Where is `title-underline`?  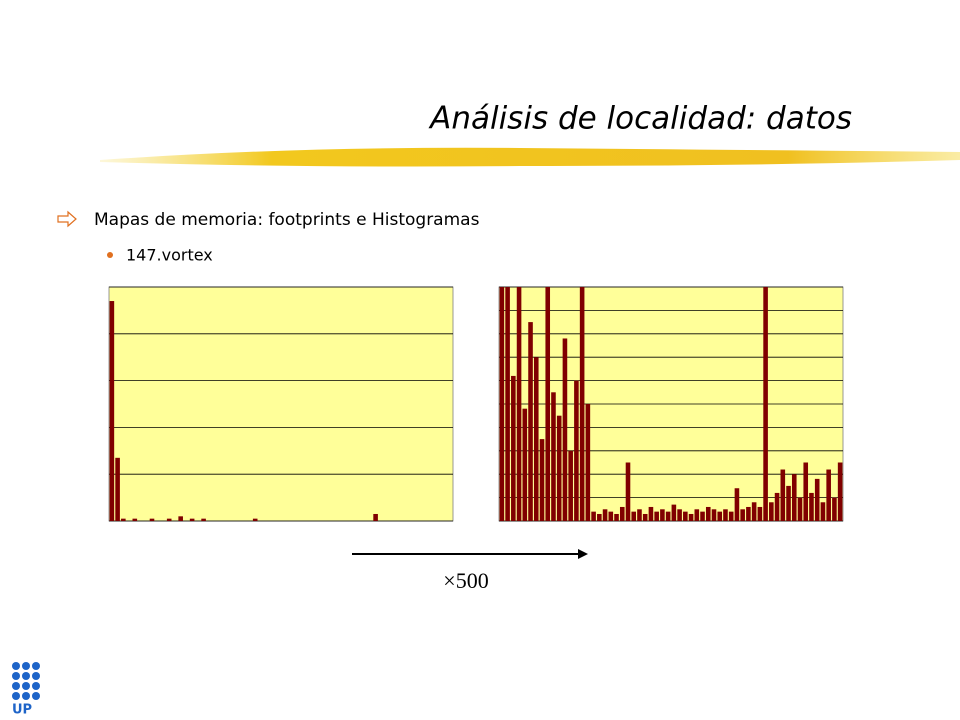
title-underline is located at coordinates (530, 157).